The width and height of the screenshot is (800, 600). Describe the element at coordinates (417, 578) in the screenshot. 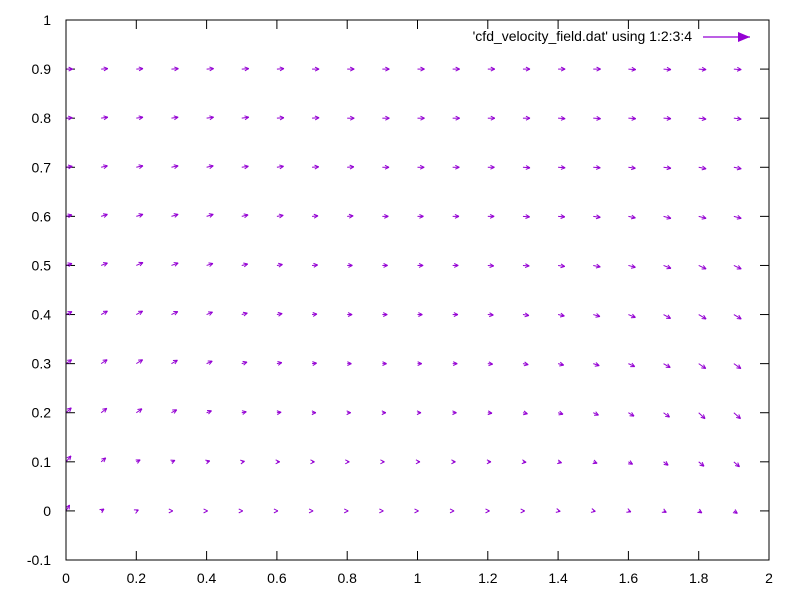

I see `x-axis-tick-labels: 0 0.2 0.4 0.6 0.8 1 1.2 1.4 1.6 1.8 2` at that location.